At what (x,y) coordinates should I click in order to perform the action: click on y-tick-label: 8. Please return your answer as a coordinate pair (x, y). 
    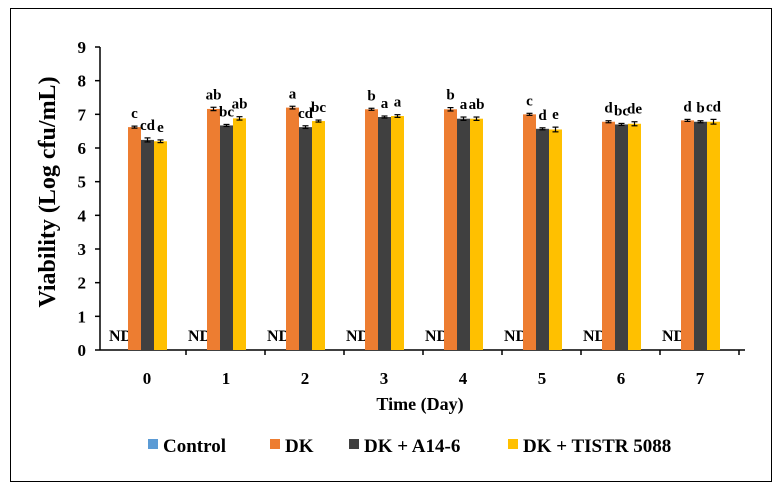
    Looking at the image, I should click on (82, 81).